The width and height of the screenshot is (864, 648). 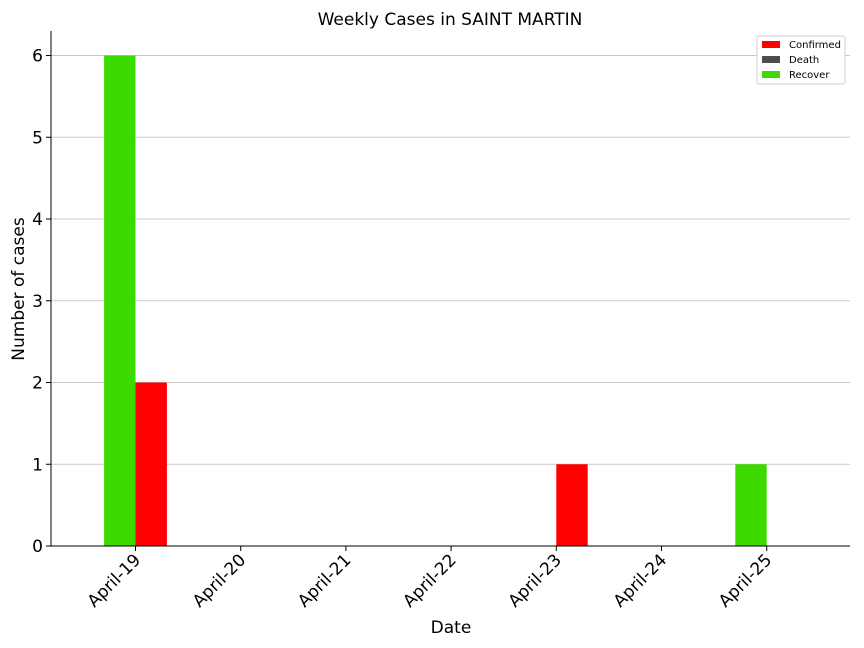 I want to click on legend-swatch-confirmed, so click(x=771, y=44).